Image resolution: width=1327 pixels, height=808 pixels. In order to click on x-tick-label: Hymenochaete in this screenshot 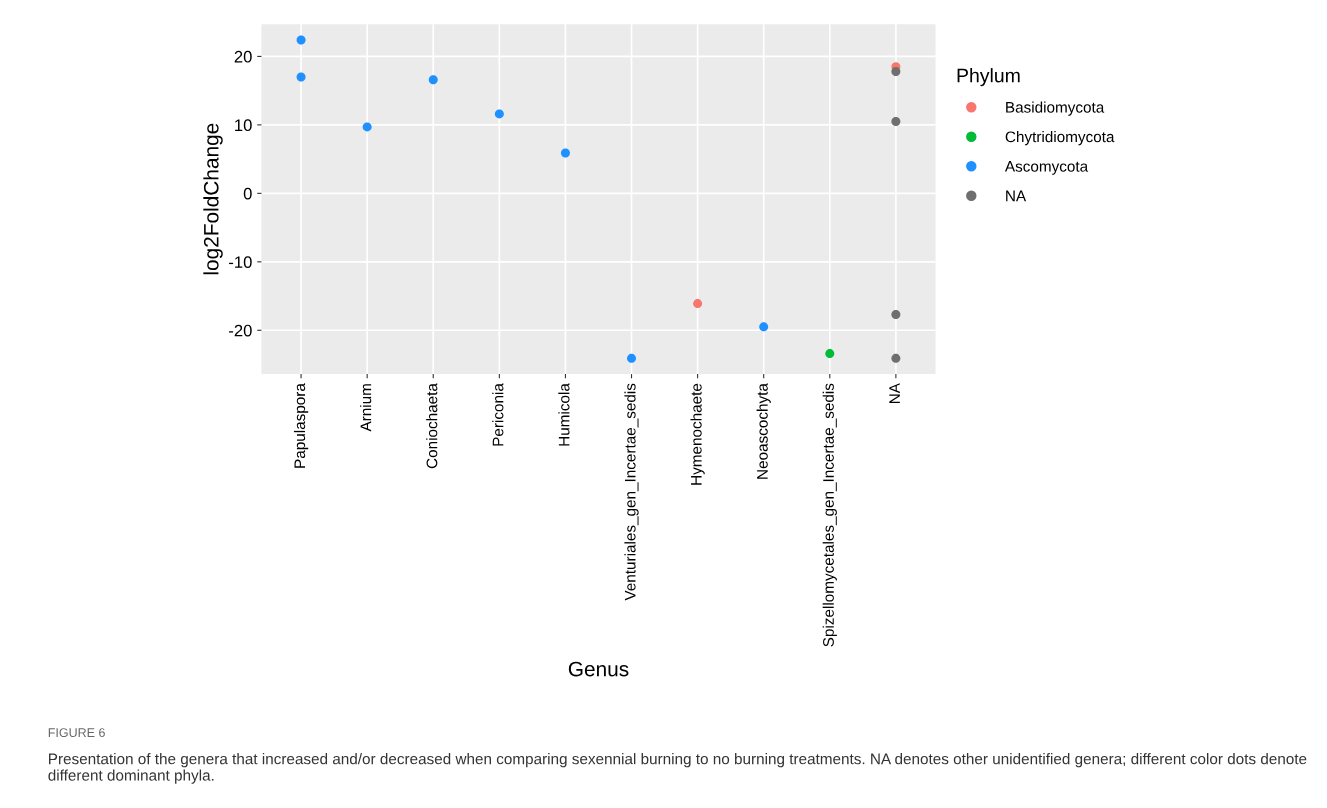, I will do `click(697, 434)`.